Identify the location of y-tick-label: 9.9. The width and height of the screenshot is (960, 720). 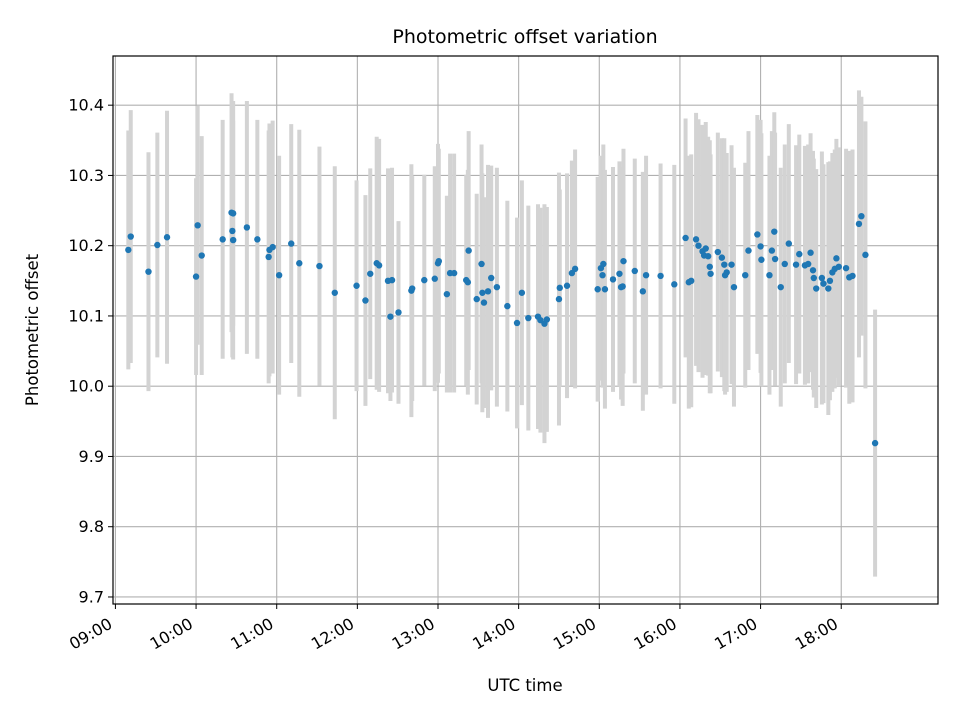
(91, 456).